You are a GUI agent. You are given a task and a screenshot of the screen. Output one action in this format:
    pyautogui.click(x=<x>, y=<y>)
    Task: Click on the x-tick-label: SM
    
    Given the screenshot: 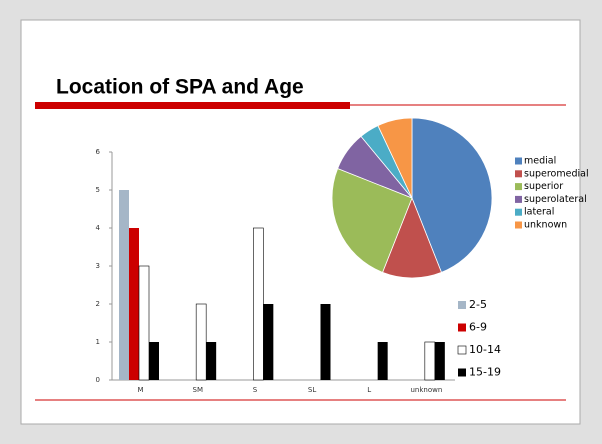 What is the action you would take?
    pyautogui.click(x=198, y=390)
    